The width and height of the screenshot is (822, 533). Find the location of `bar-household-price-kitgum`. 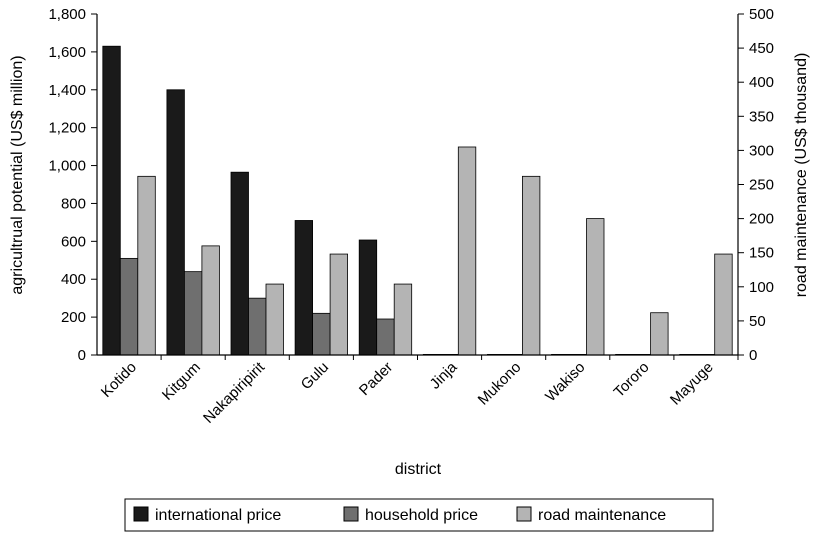

bar-household-price-kitgum is located at coordinates (193, 313).